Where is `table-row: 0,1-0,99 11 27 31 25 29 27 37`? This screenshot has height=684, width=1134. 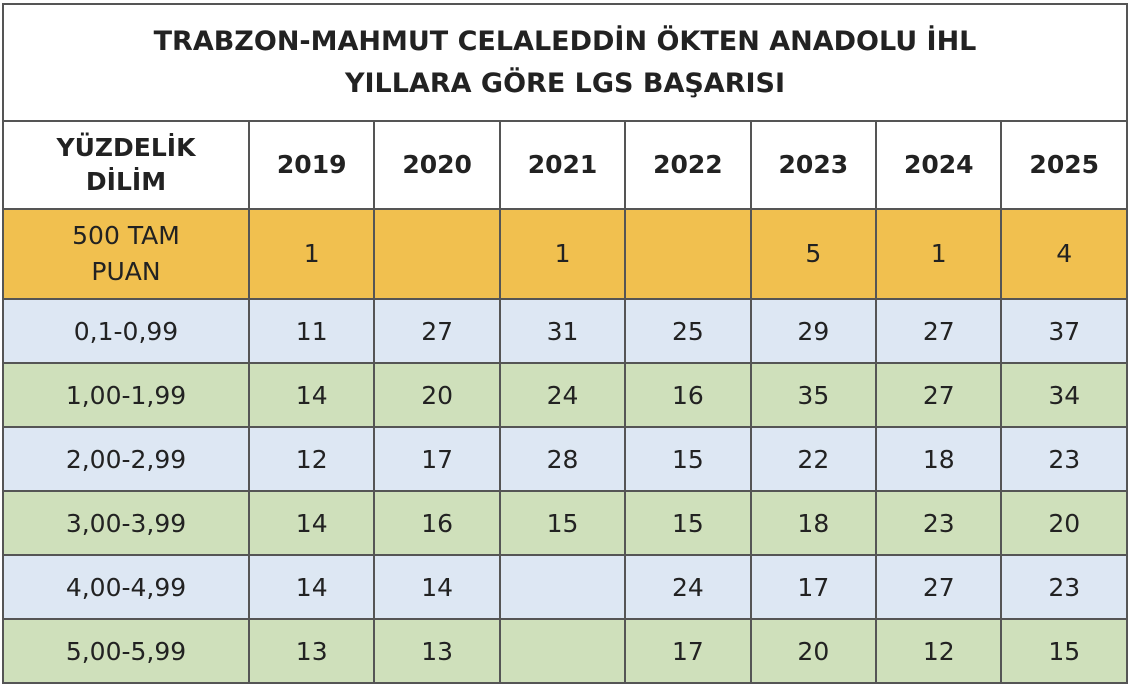 table-row: 0,1-0,99 11 27 31 25 29 27 37 is located at coordinates (565, 331).